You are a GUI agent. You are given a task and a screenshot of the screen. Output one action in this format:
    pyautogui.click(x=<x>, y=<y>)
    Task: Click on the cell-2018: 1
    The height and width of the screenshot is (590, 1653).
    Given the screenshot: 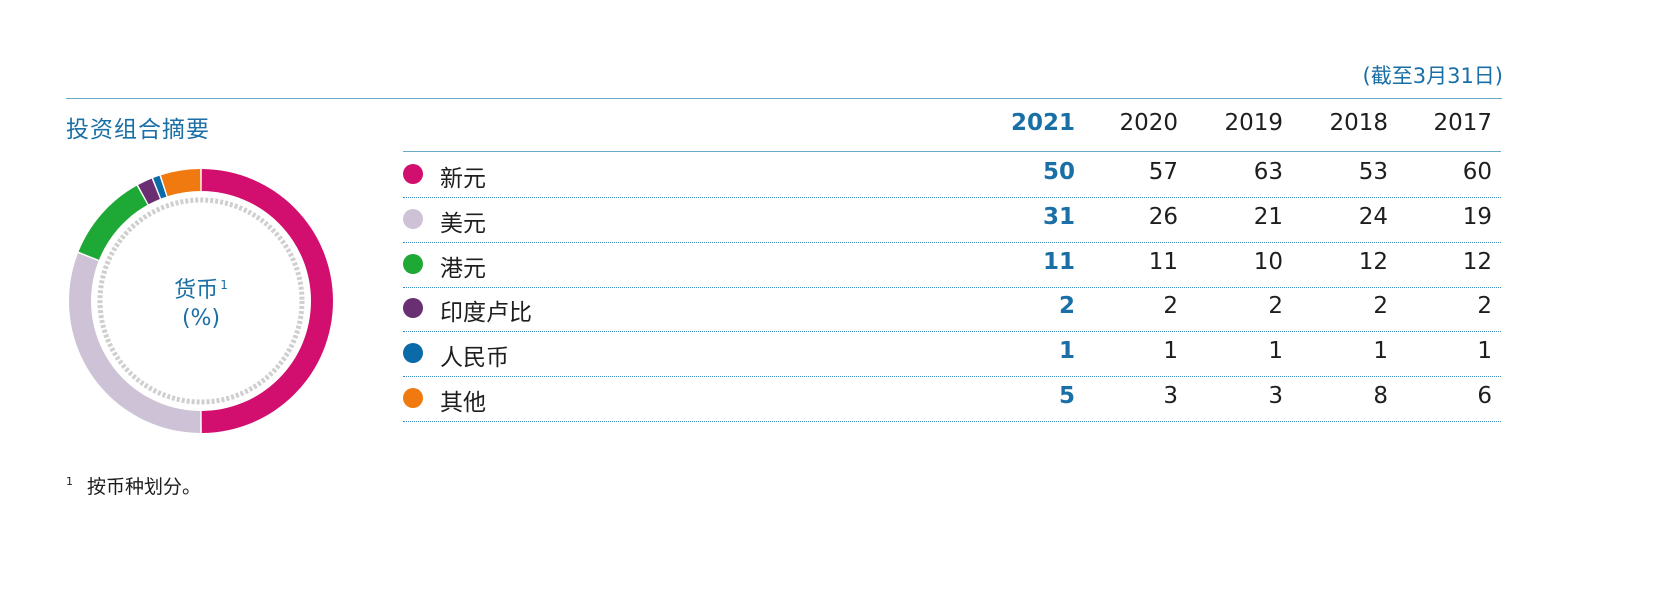 What is the action you would take?
    pyautogui.click(x=1380, y=351)
    